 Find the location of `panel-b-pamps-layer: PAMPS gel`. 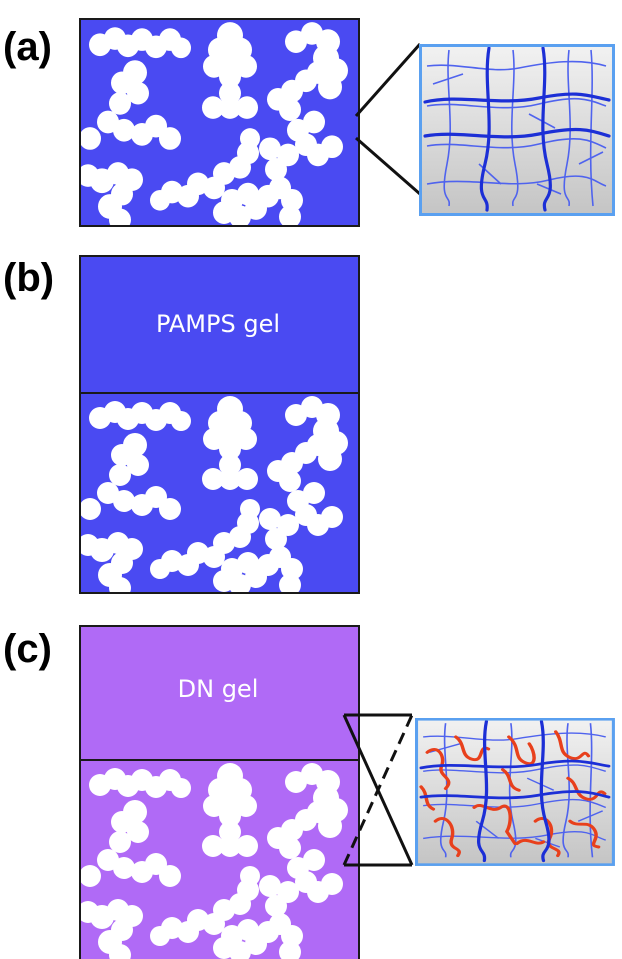

panel-b-pamps-layer: PAMPS gel is located at coordinates (219, 324).